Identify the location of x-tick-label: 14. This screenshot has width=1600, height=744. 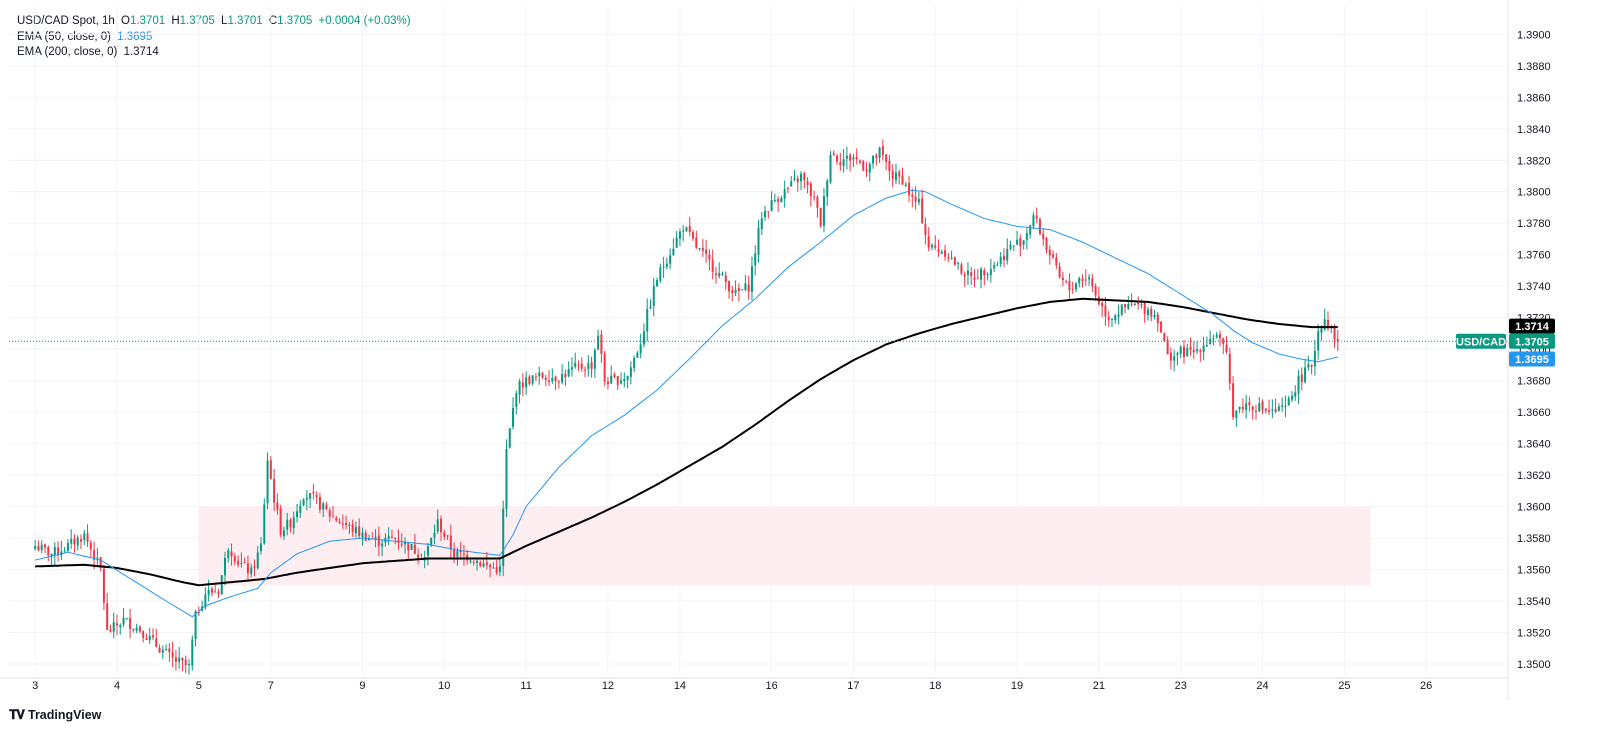
(680, 686).